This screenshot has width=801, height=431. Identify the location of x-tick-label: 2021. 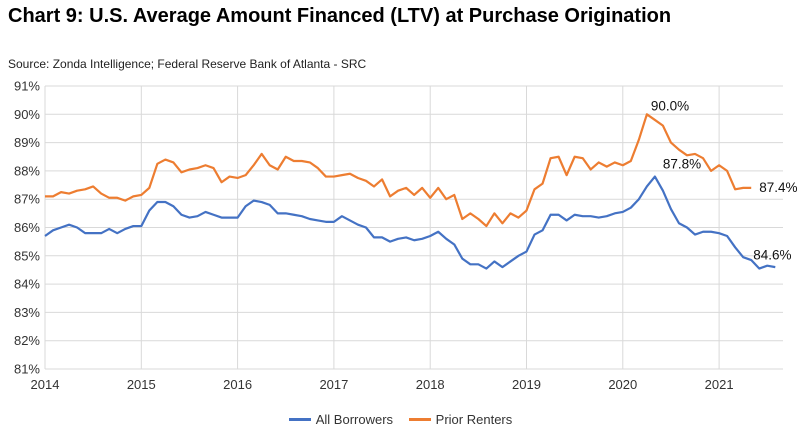
(719, 384).